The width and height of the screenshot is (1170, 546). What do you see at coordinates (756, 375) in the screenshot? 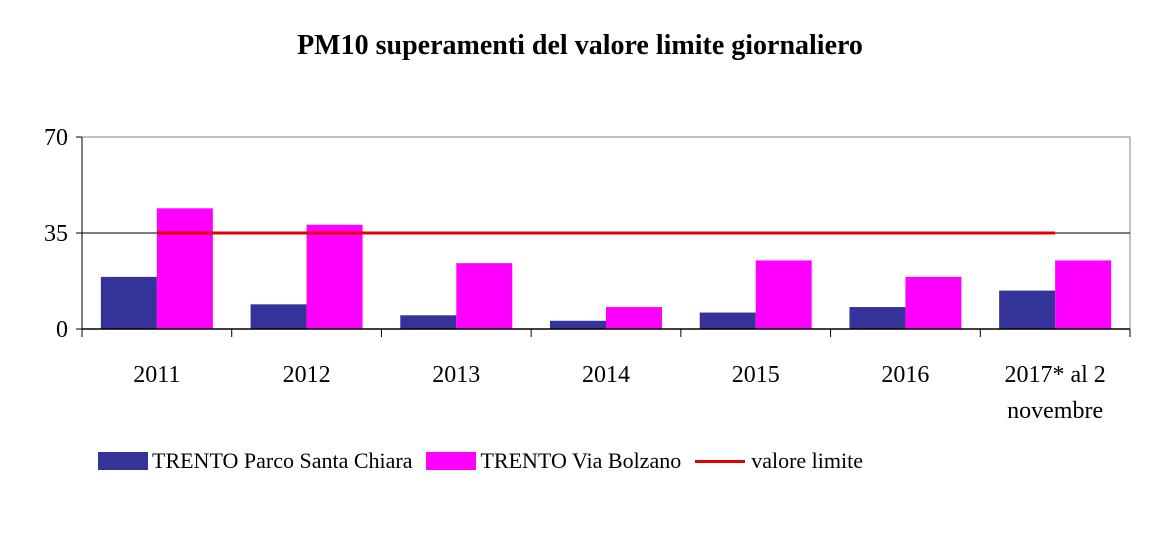
I see `x-tick-label: 2015` at bounding box center [756, 375].